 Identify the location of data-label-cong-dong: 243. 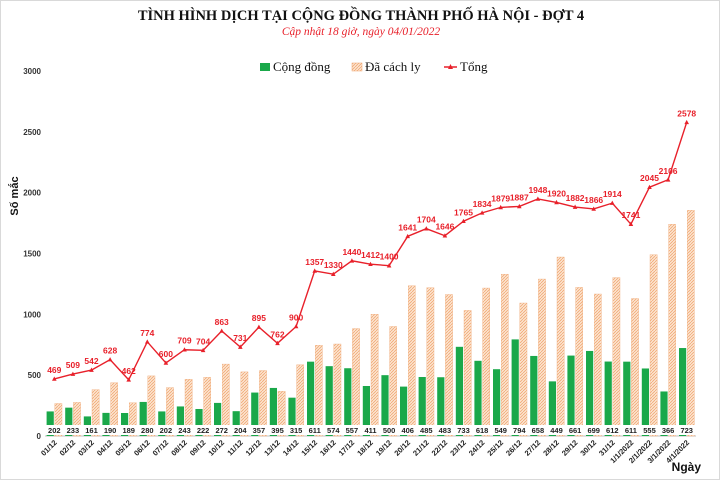
(184, 430).